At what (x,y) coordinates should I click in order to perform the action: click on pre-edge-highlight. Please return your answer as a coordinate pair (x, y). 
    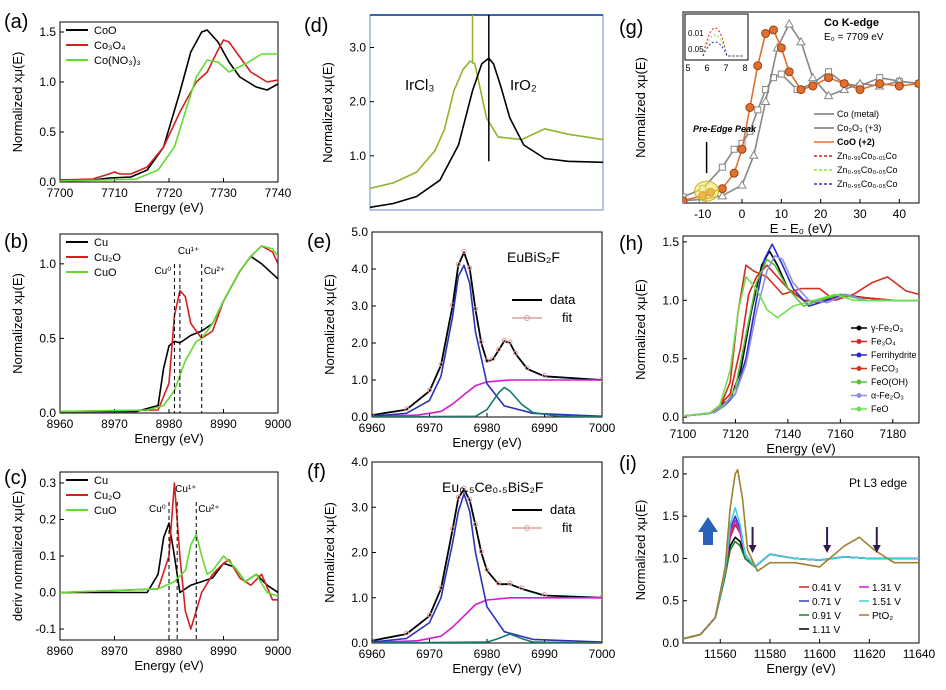
    Looking at the image, I should click on (707, 191).